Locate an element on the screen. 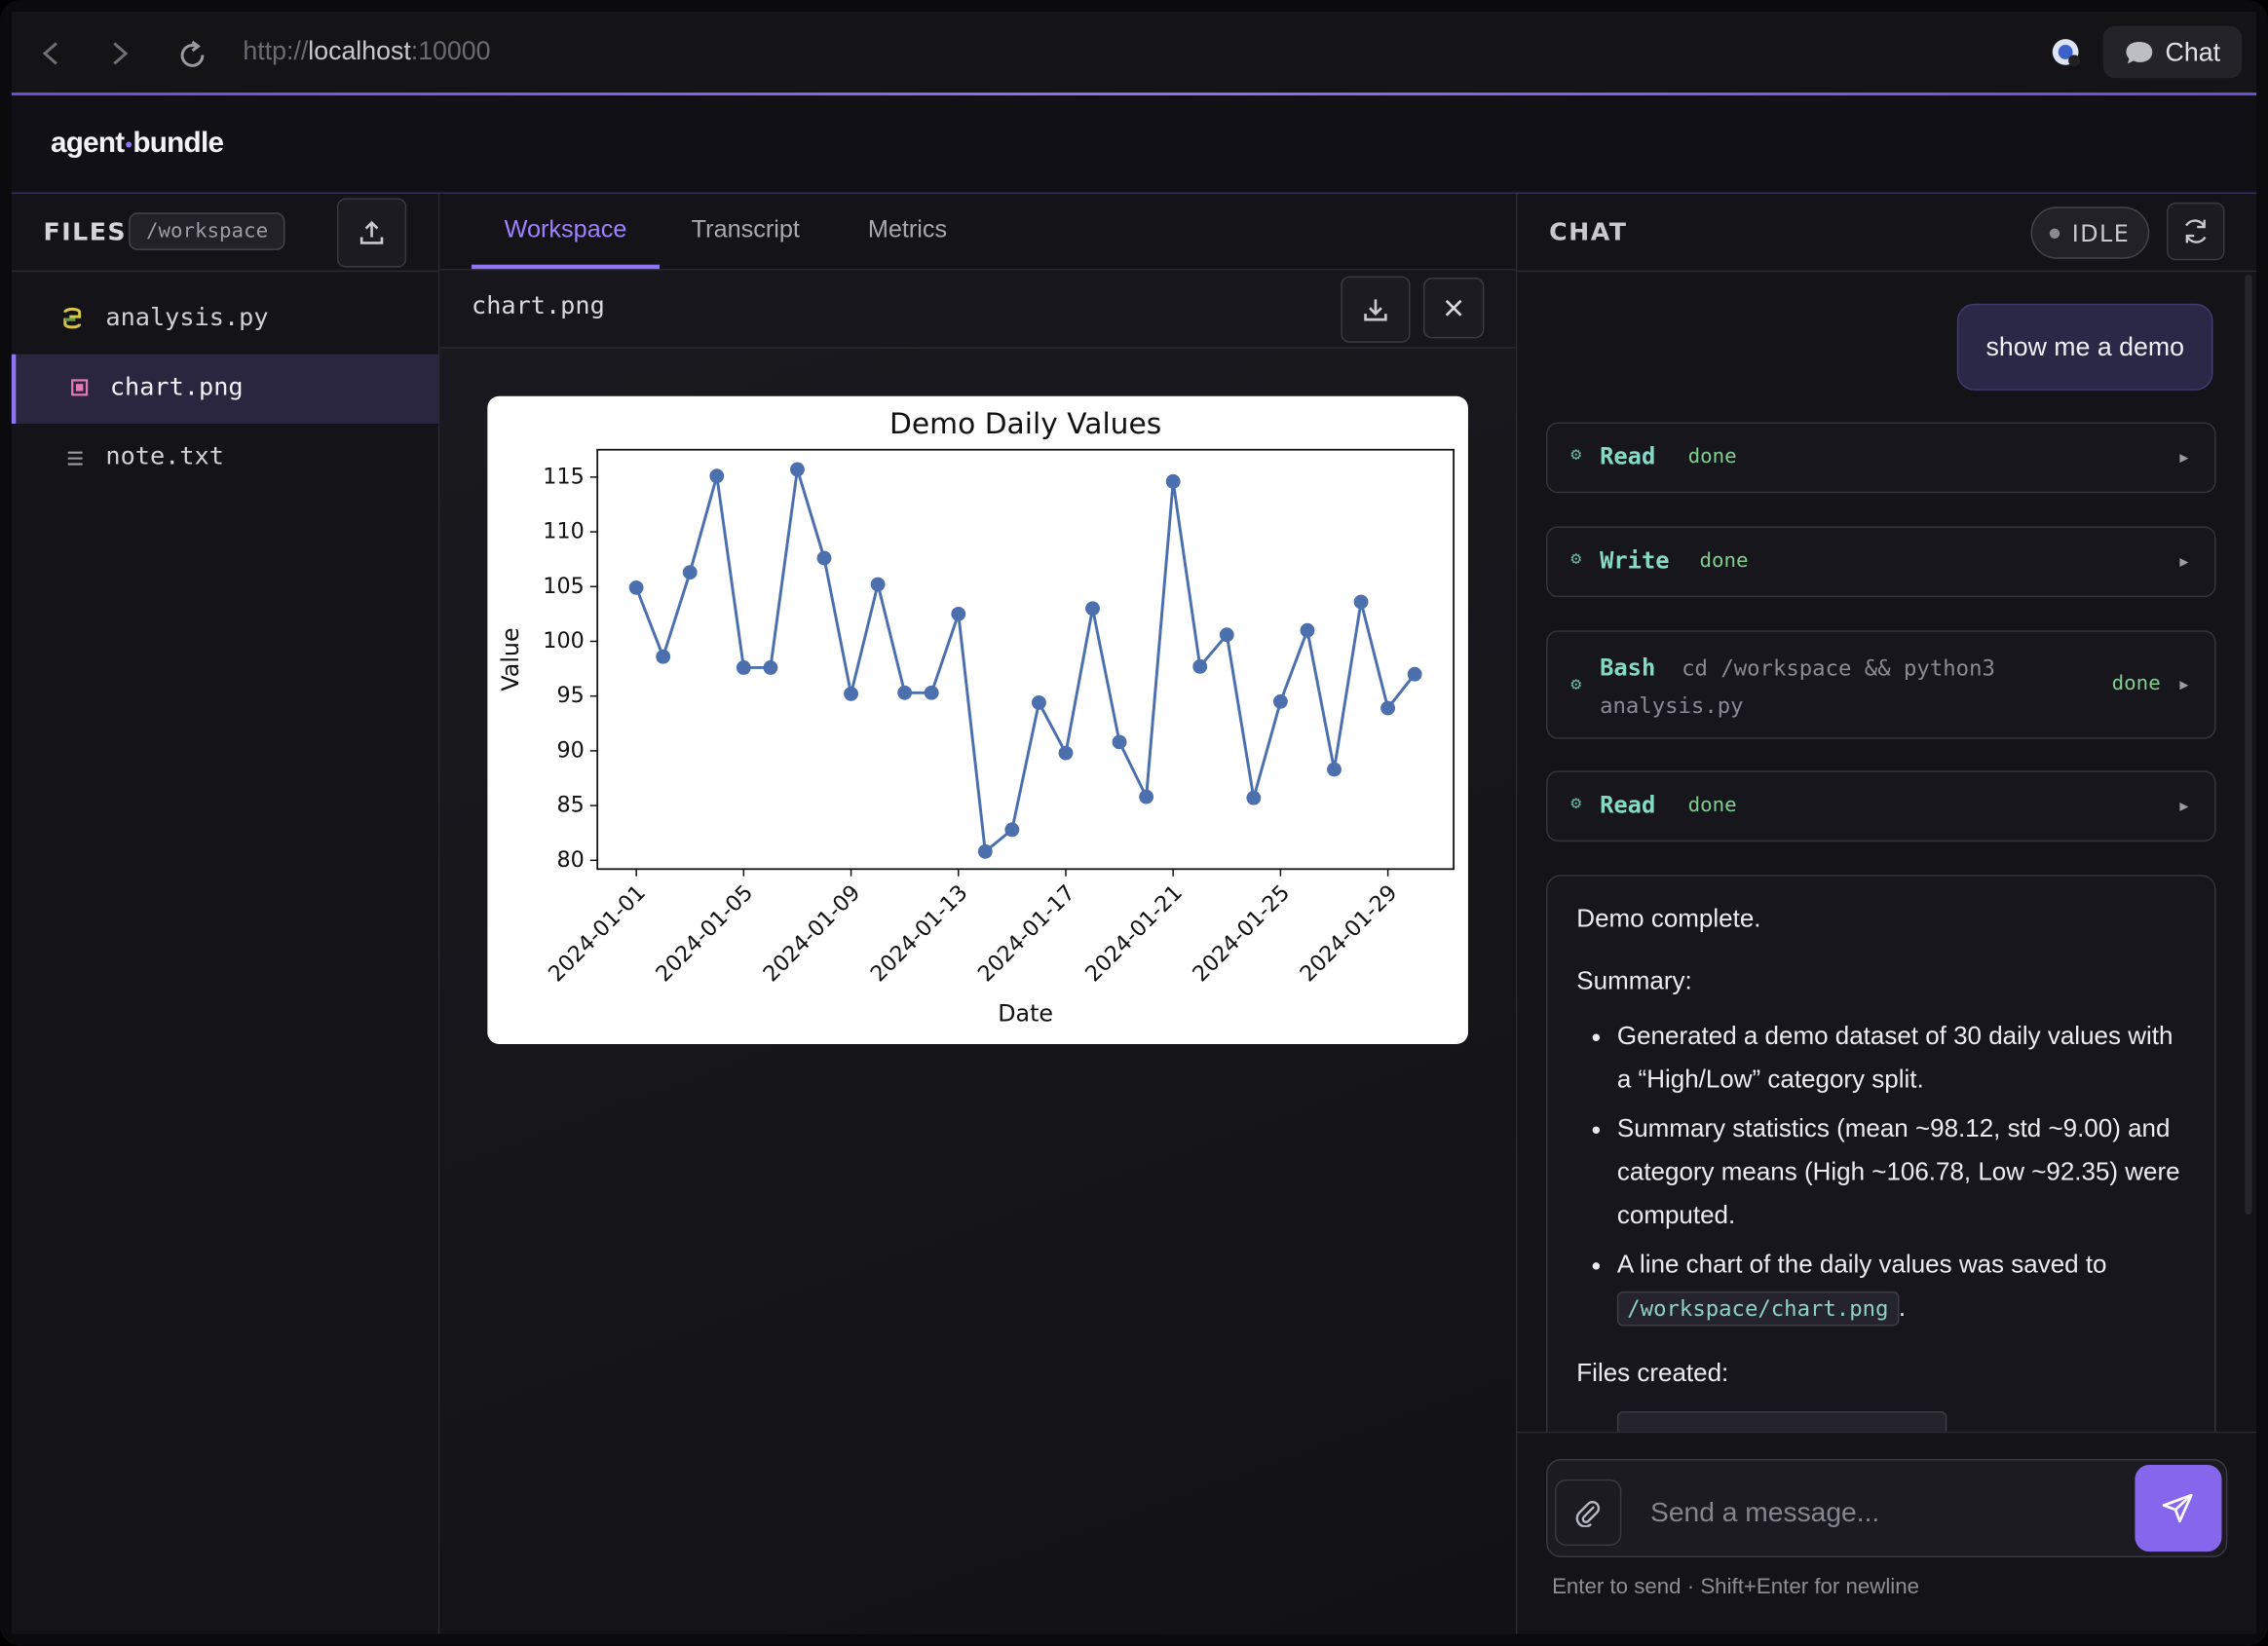  file-row-selected: chart.png is located at coordinates (224, 389).